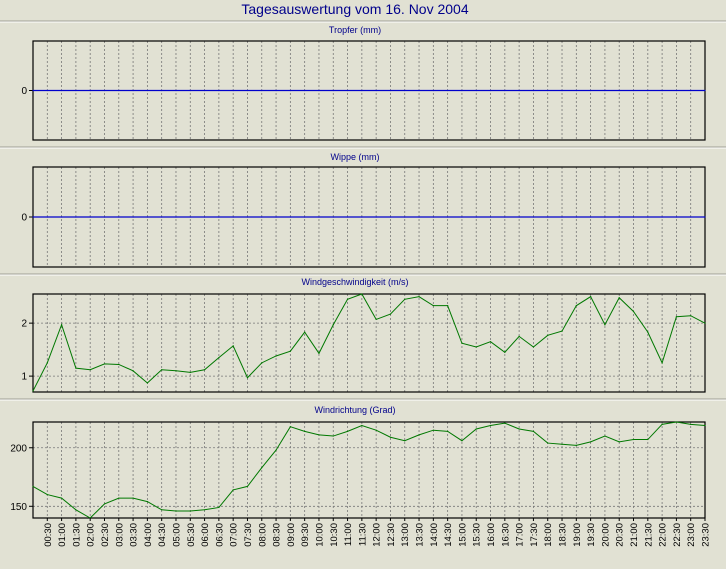 Image resolution: width=726 pixels, height=569 pixels. What do you see at coordinates (520, 535) in the screenshot?
I see `x-tick-label: 17:00` at bounding box center [520, 535].